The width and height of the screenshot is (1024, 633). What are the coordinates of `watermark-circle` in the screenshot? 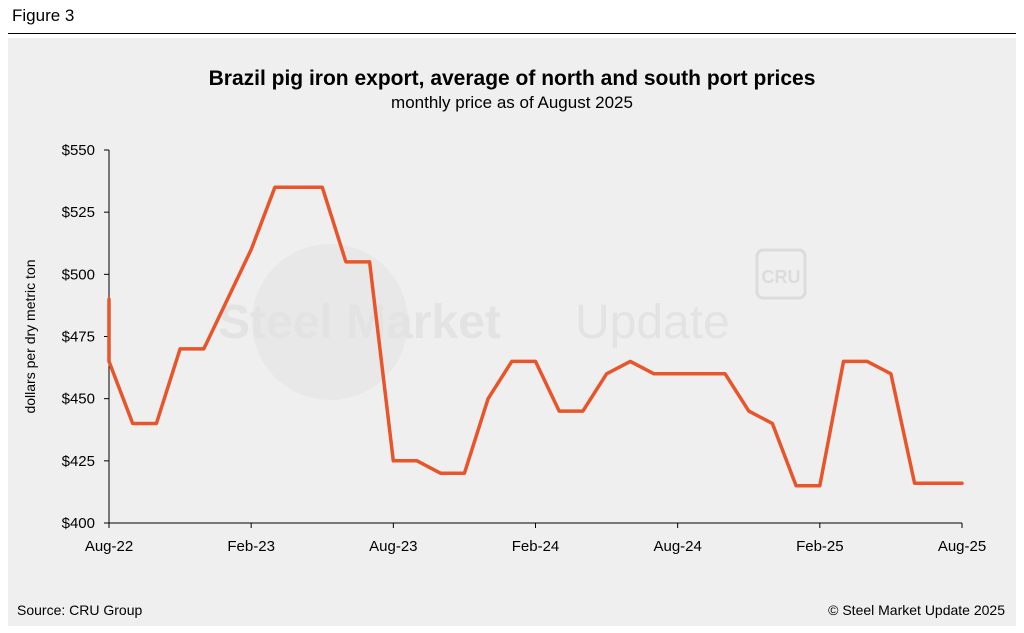 It's located at (330, 322).